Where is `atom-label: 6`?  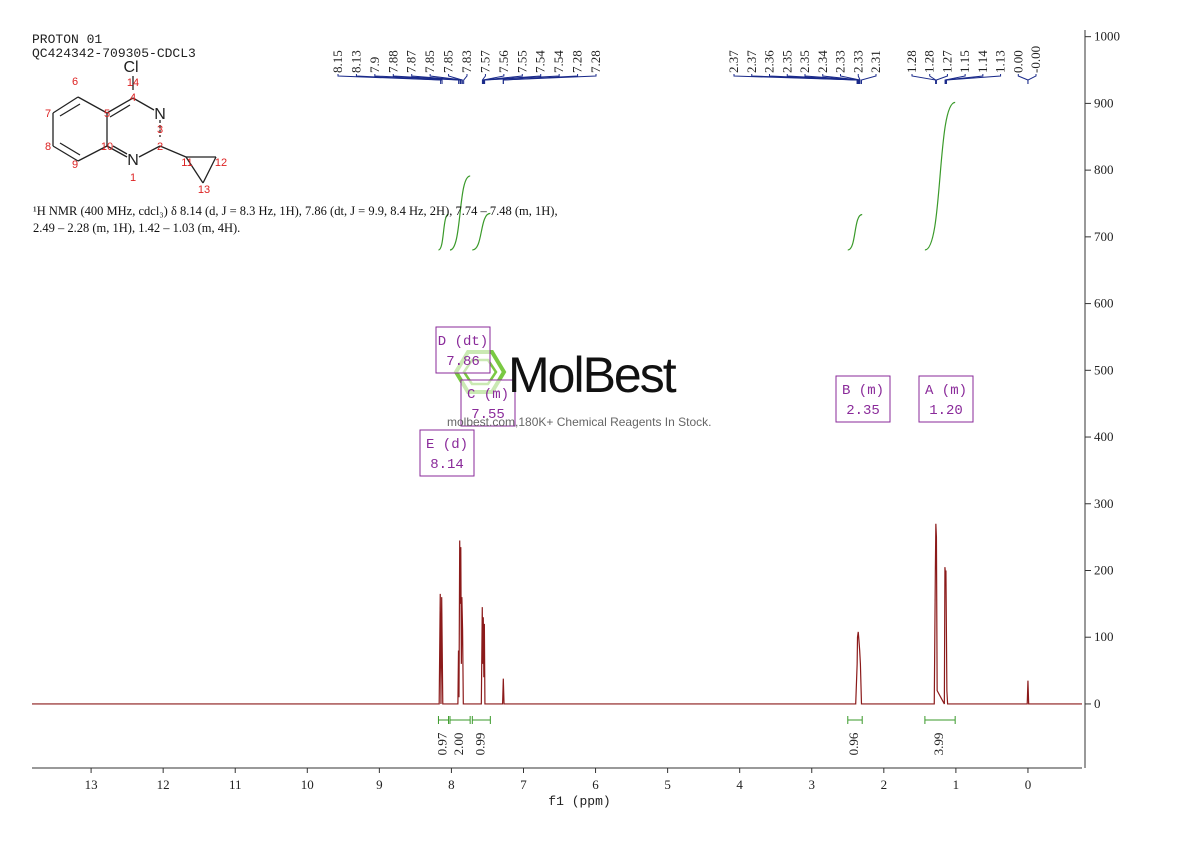
atom-label: 6 is located at coordinates (75, 82).